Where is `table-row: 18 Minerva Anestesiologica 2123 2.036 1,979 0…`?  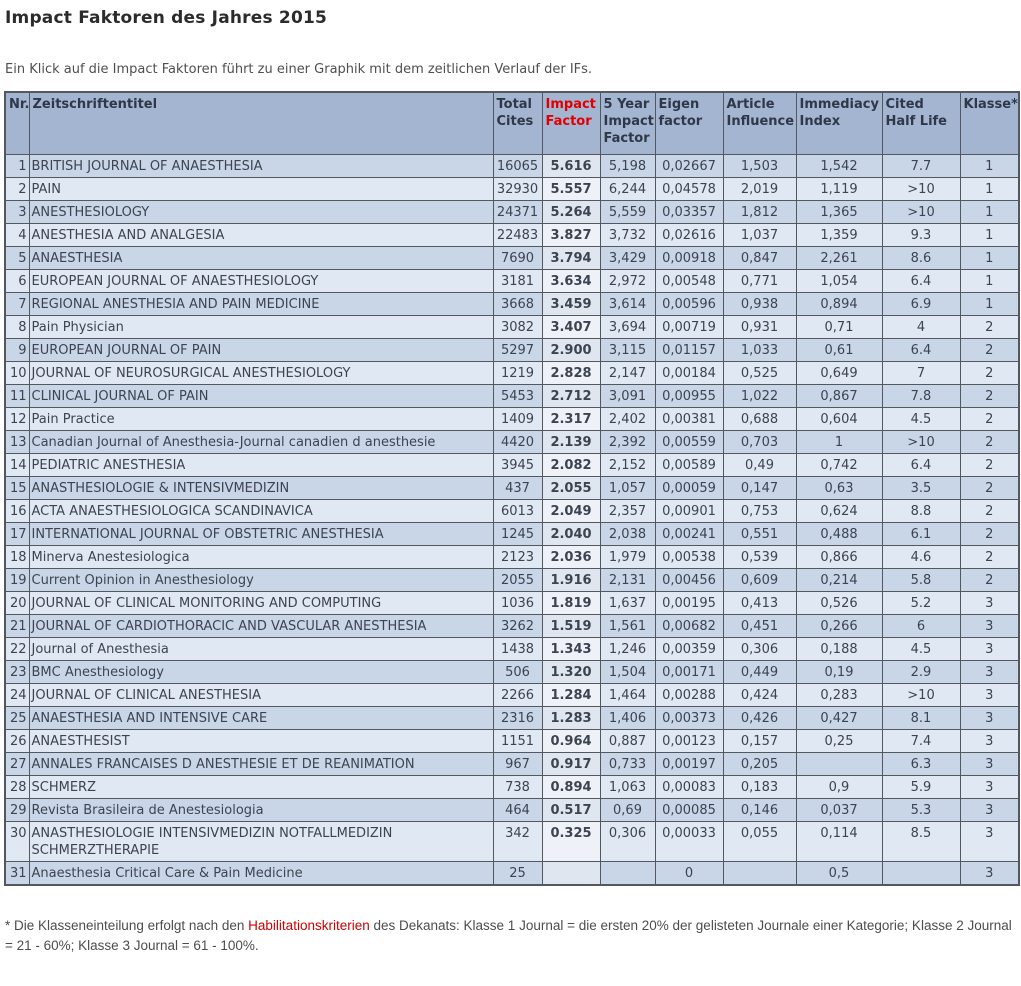 table-row: 18 Minerva Anestesiologica 2123 2.036 1,979 0… is located at coordinates (512, 556).